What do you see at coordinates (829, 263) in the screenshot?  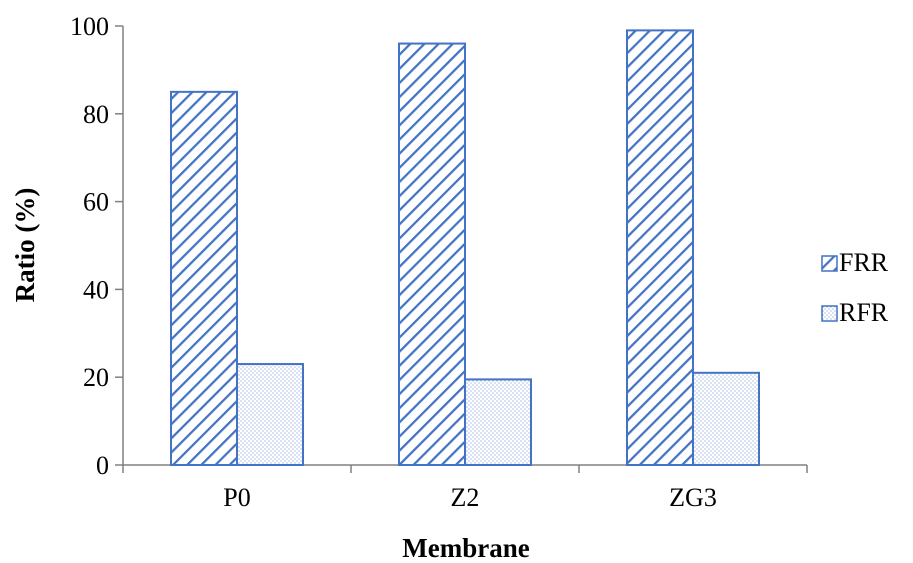 I see `legend-swatch-frr` at bounding box center [829, 263].